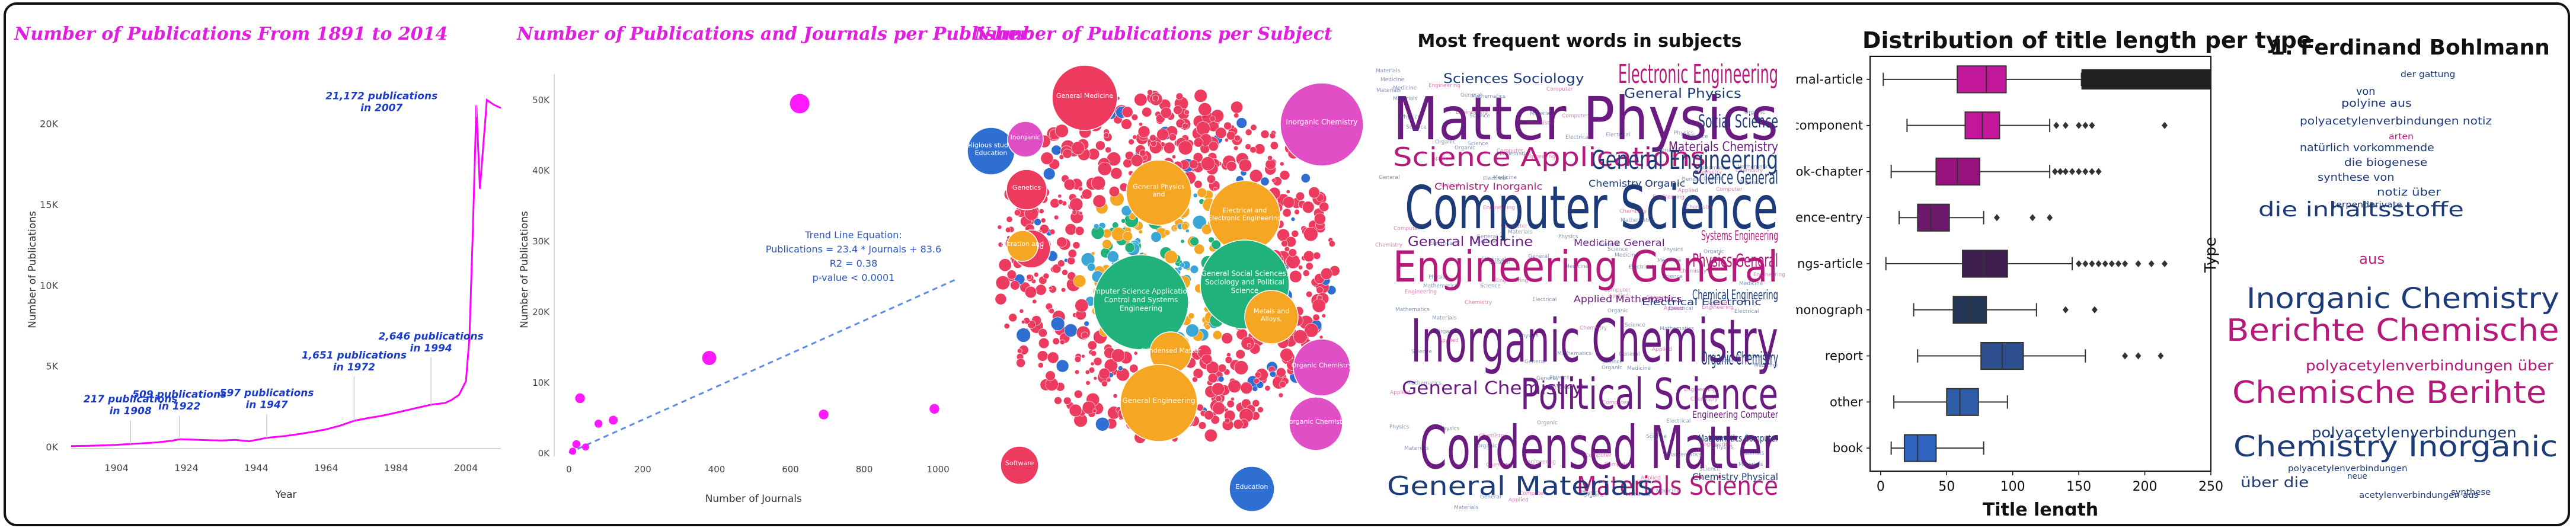  I want to click on author-word: aus, so click(2372, 259).